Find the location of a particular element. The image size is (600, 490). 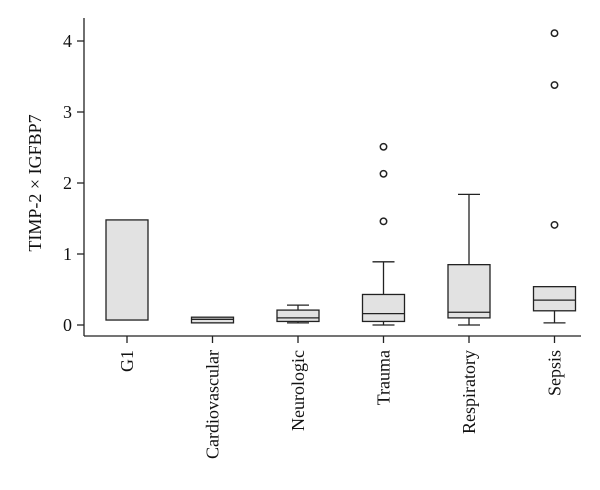

y-tick-label: 3 is located at coordinates (67, 112).